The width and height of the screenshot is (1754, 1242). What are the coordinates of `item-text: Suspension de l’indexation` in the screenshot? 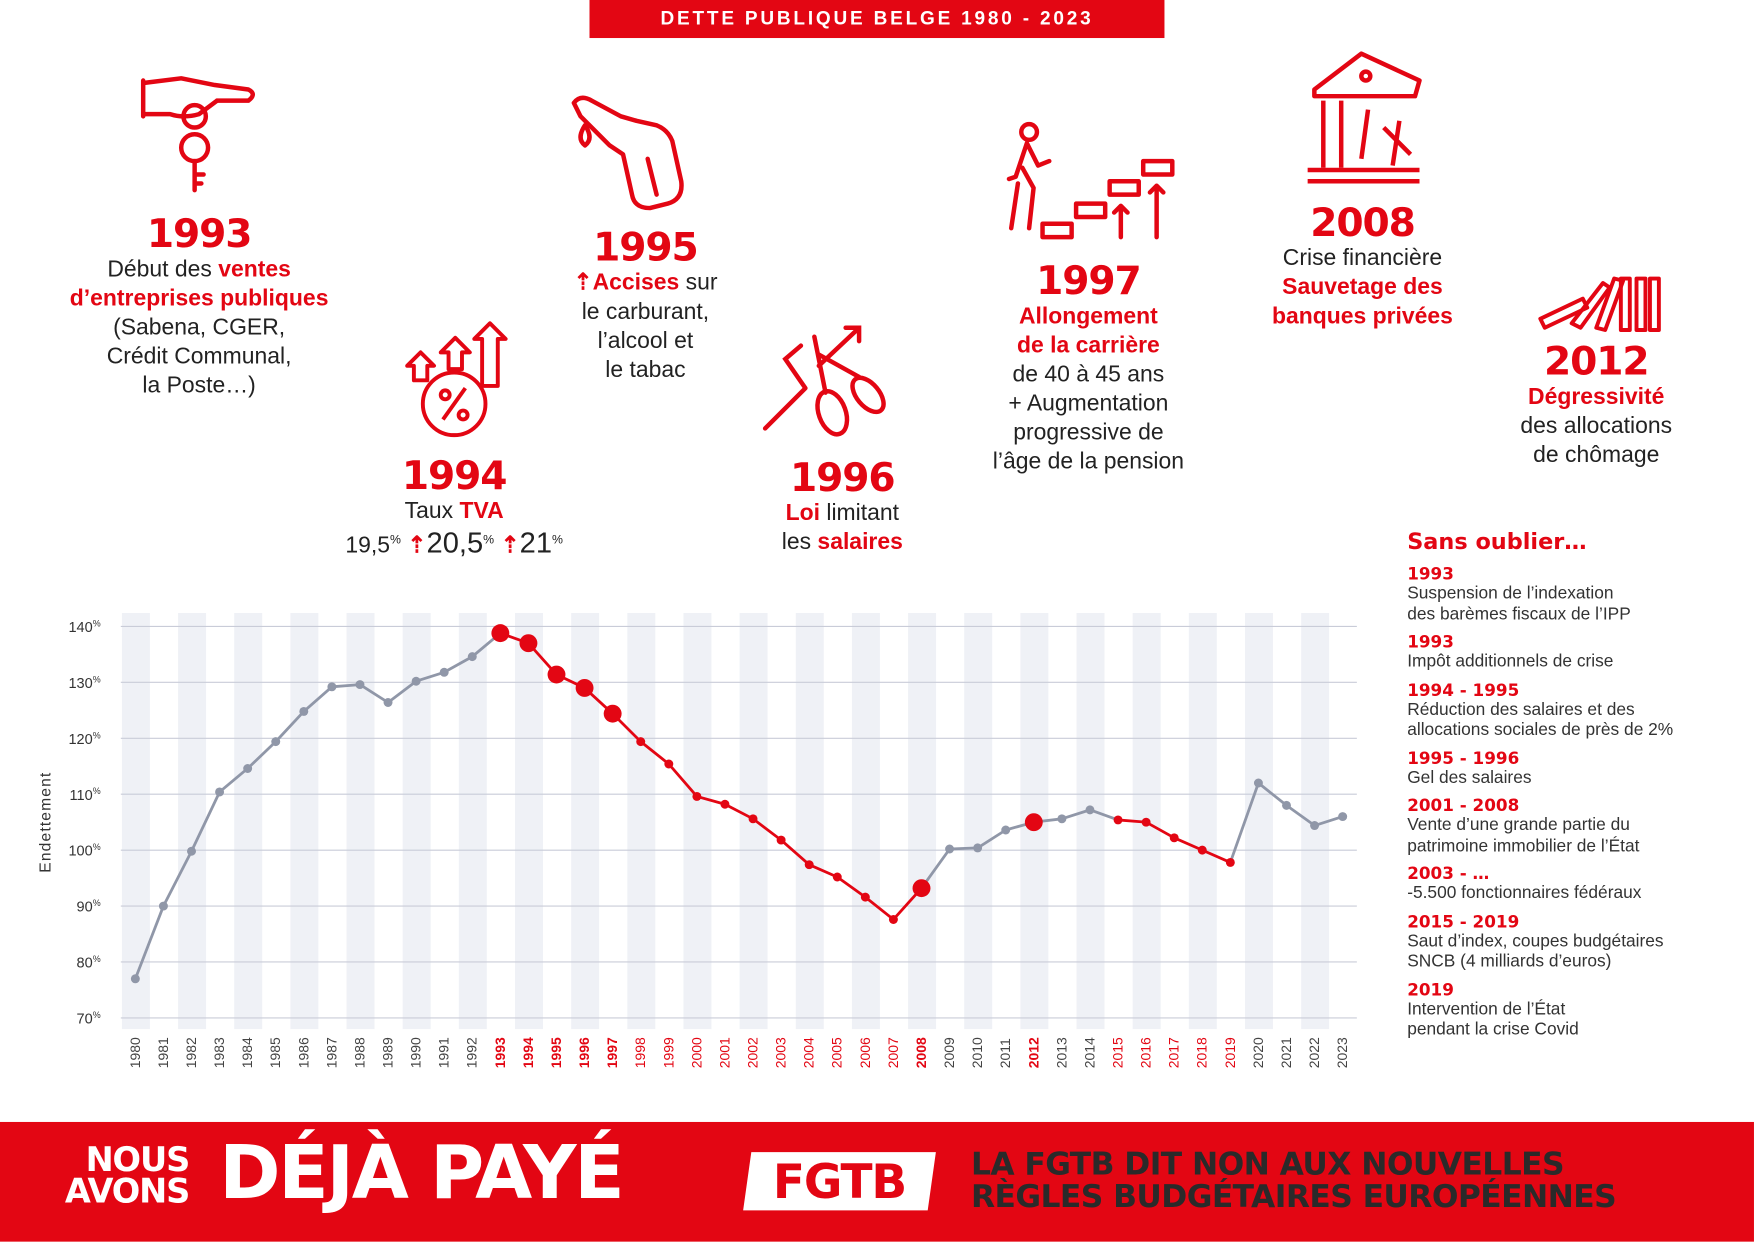 It's located at (1510, 593).